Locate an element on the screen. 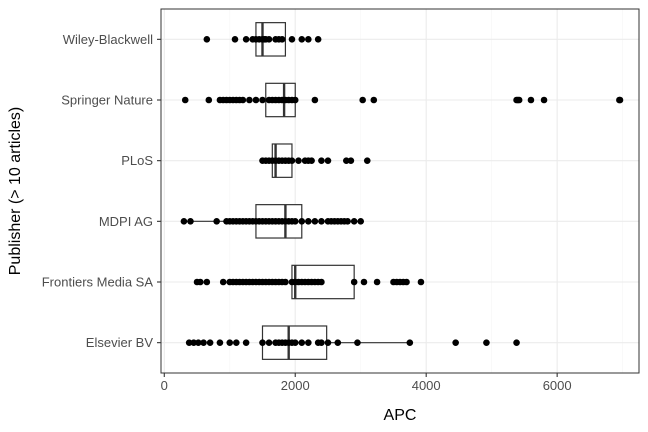 This screenshot has height=432, width=648. y-tick-label: Wiley-Blackwell is located at coordinates (108, 39).